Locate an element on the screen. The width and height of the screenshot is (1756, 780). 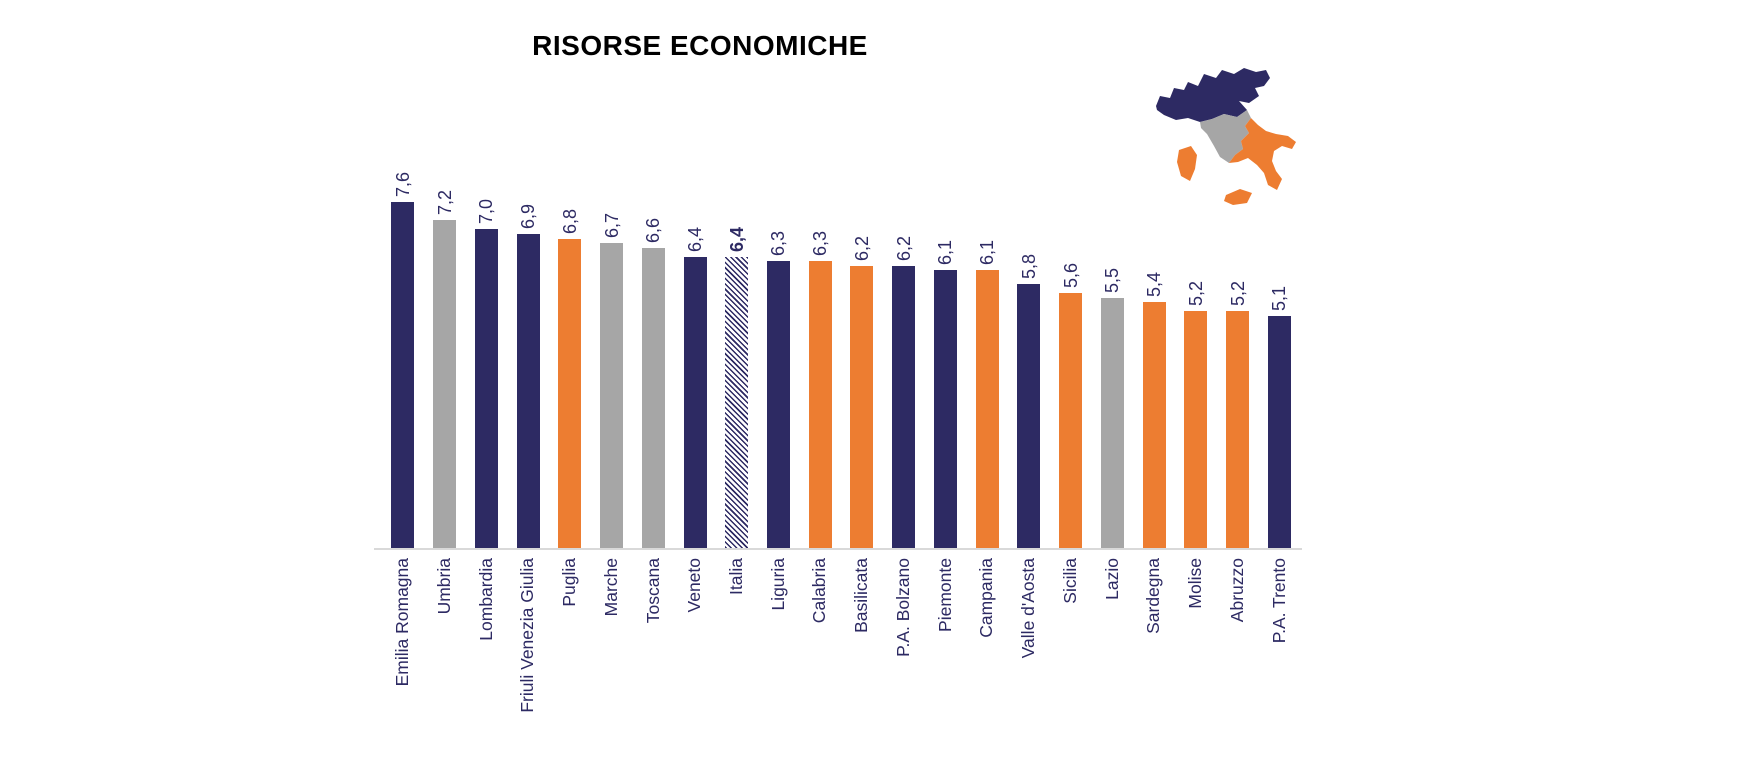
bar-value-label-sicilia: 5,6 is located at coordinates (1070, 275).